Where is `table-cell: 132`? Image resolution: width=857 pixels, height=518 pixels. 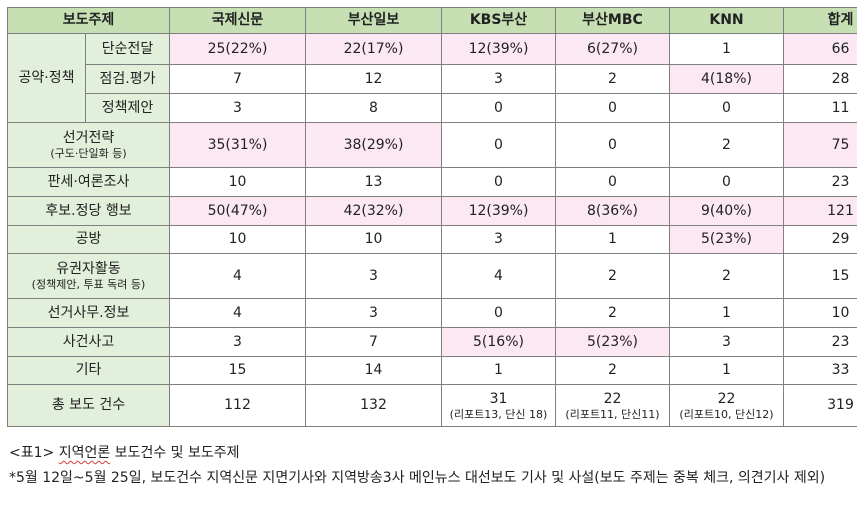 table-cell: 132 is located at coordinates (373, 405).